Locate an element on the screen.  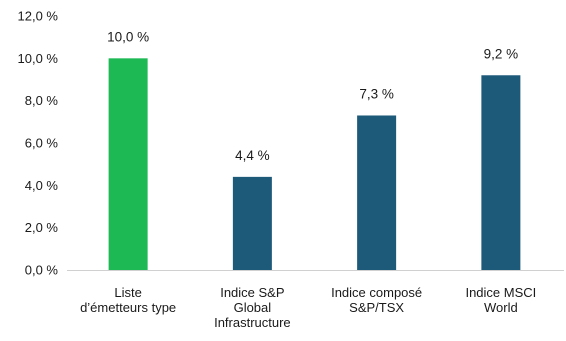
category-label: Infrastructure is located at coordinates (252, 322).